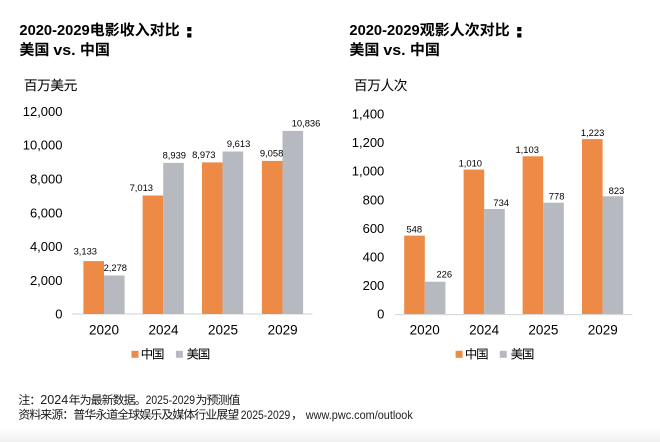  Describe the element at coordinates (470, 162) in the screenshot. I see `svg-text: 1,010` at that location.